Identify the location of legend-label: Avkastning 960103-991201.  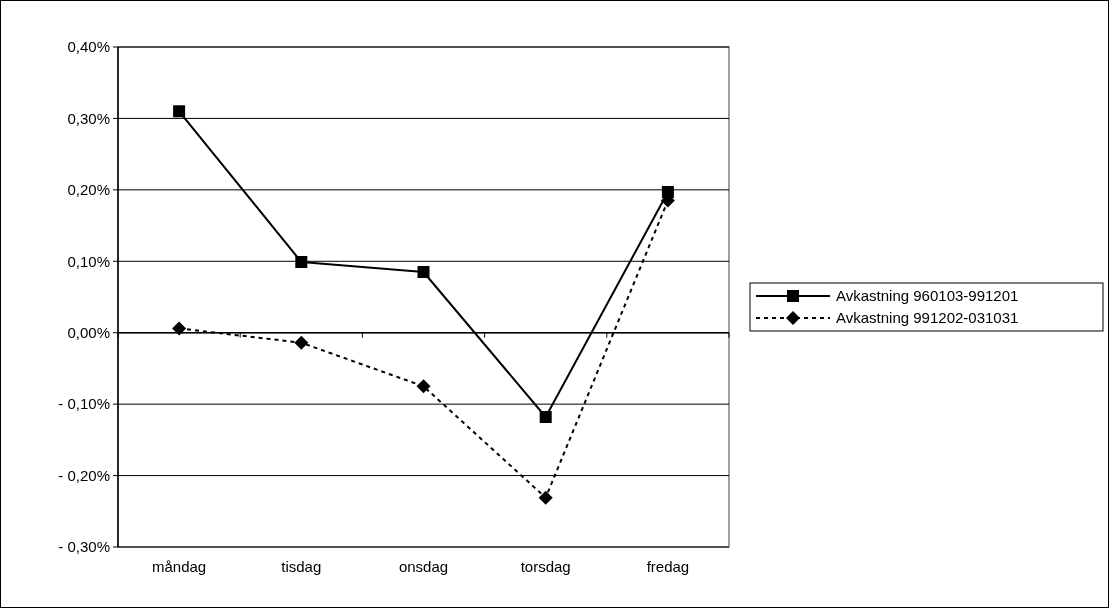
(927, 296).